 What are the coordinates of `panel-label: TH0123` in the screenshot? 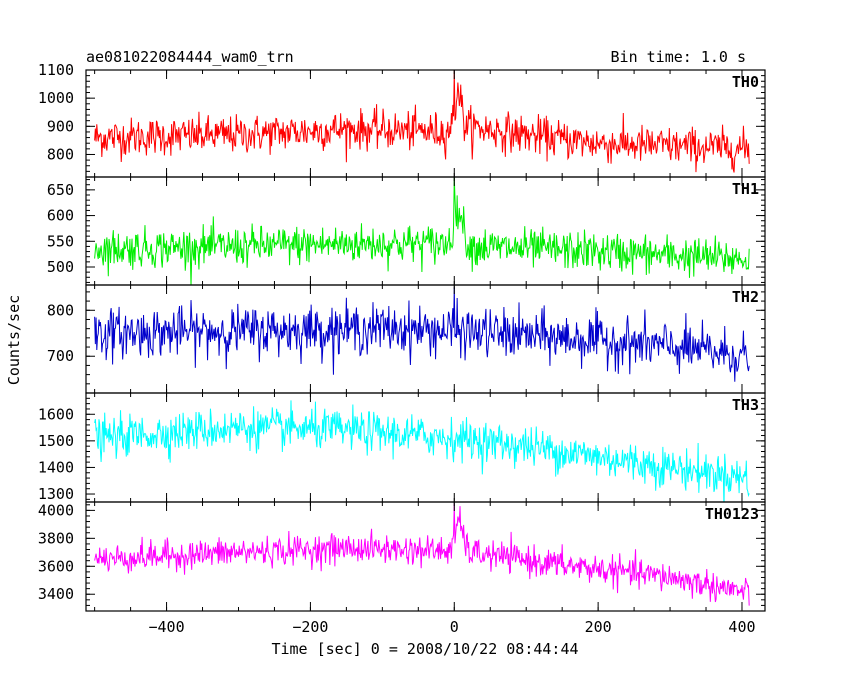 It's located at (732, 514).